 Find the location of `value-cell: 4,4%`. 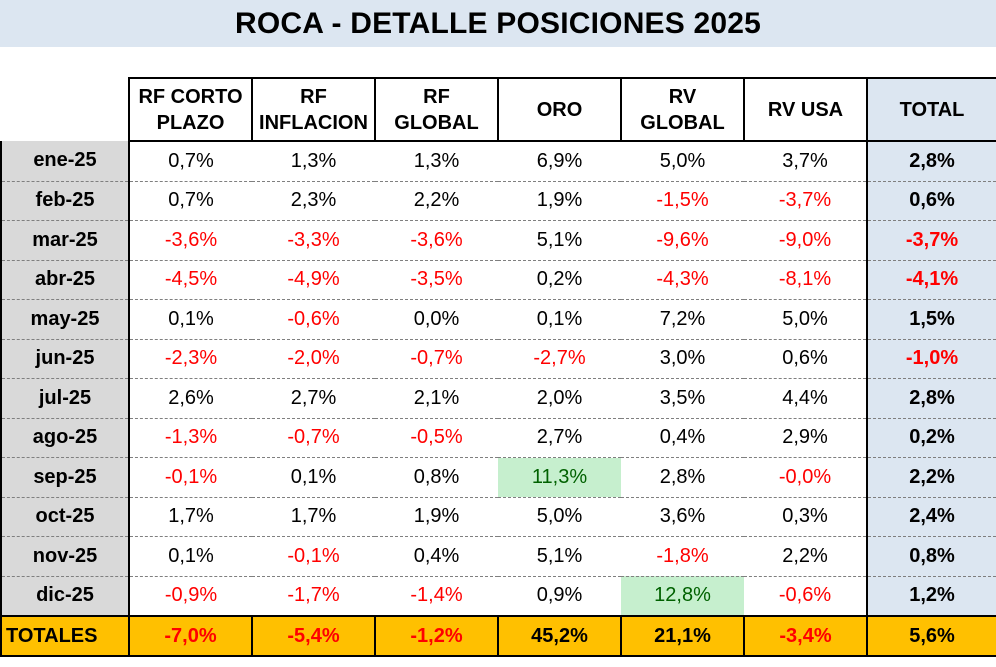

value-cell: 4,4% is located at coordinates (805, 398).